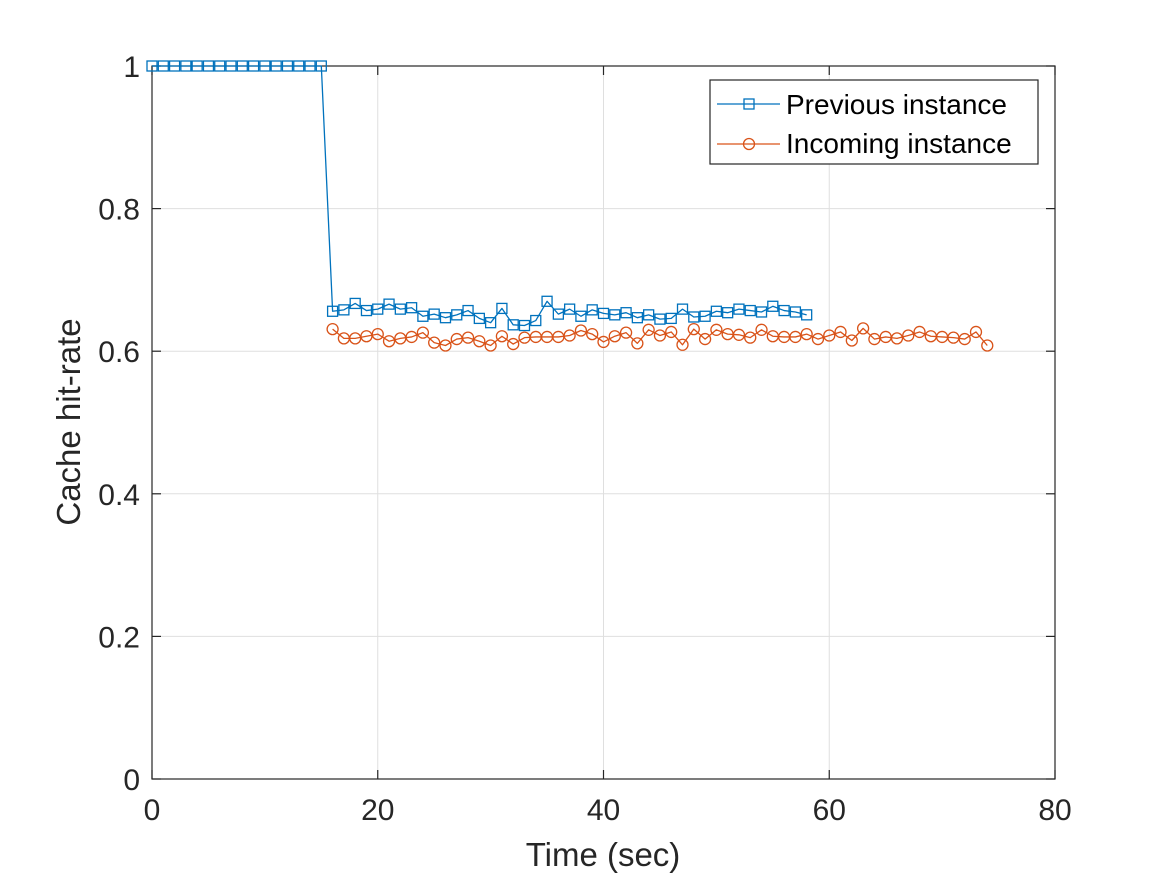 This screenshot has height=875, width=1167. I want to click on x-tick-label: 0, so click(152, 810).